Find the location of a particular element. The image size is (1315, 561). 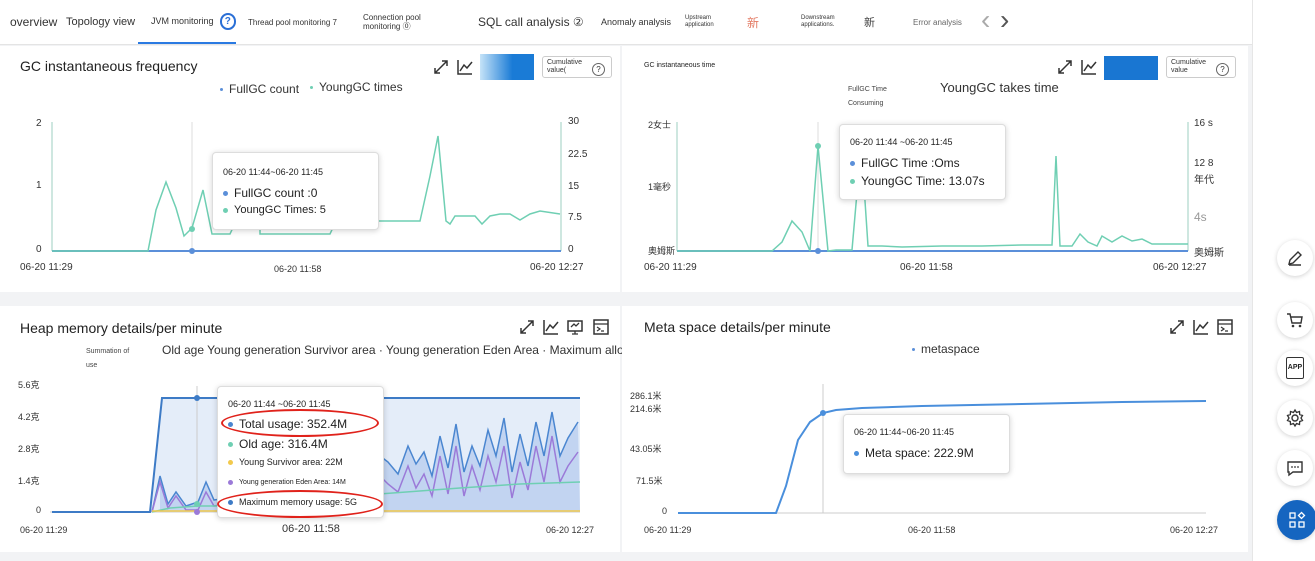

legend-label: FullGC count is located at coordinates (264, 89).